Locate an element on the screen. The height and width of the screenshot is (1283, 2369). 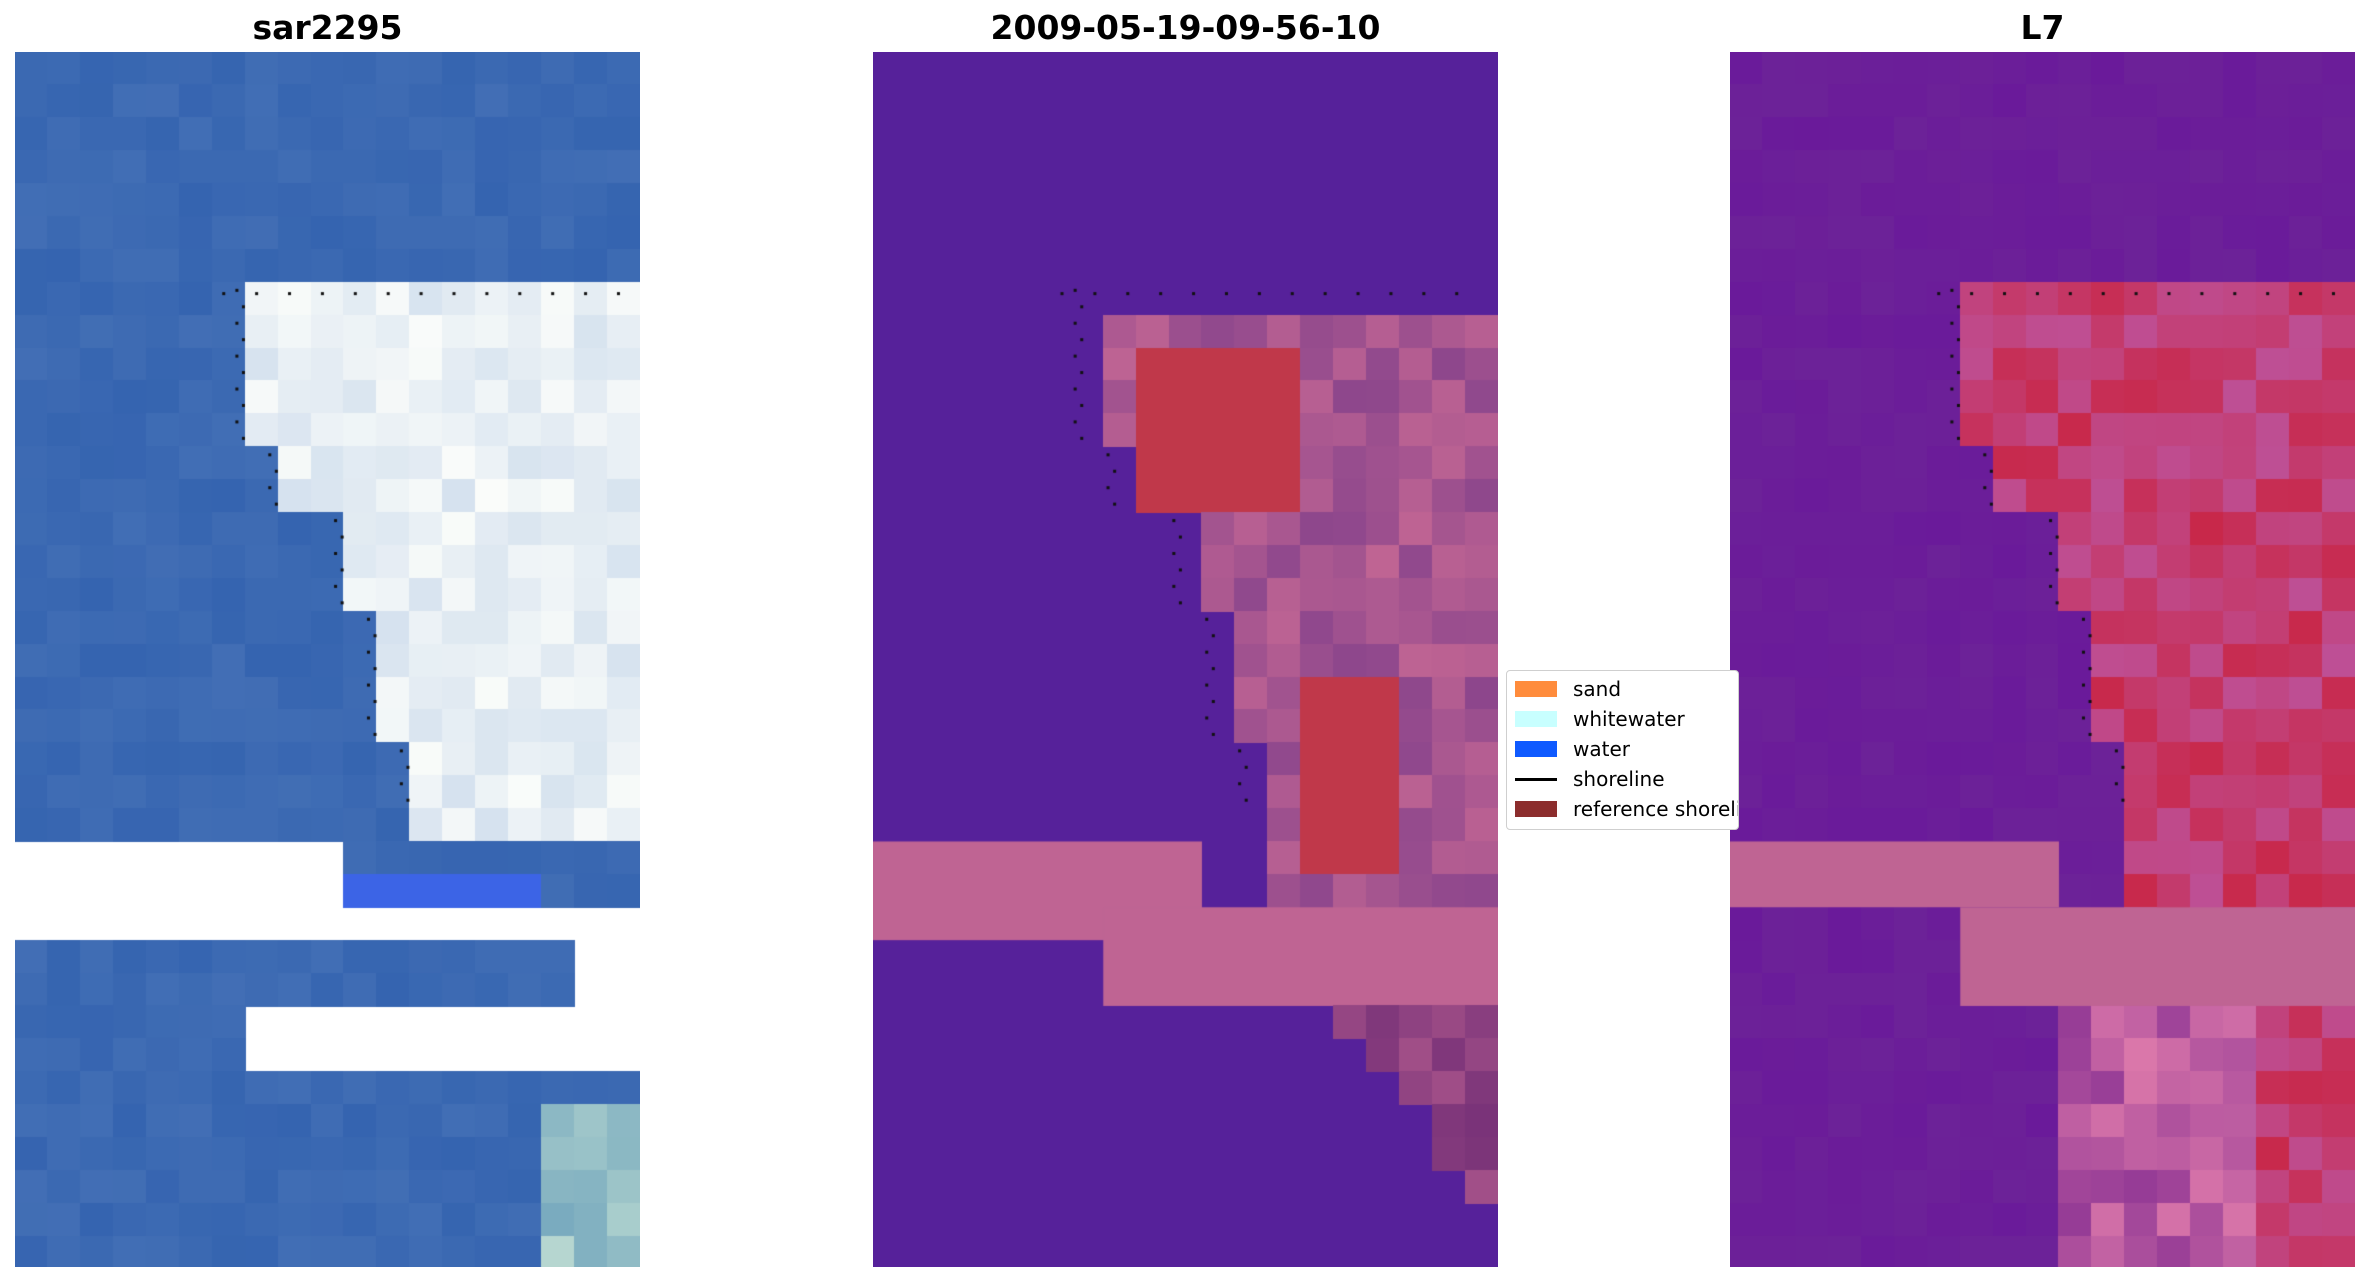
legend-label-whitewater: whitewater is located at coordinates (1629, 719).